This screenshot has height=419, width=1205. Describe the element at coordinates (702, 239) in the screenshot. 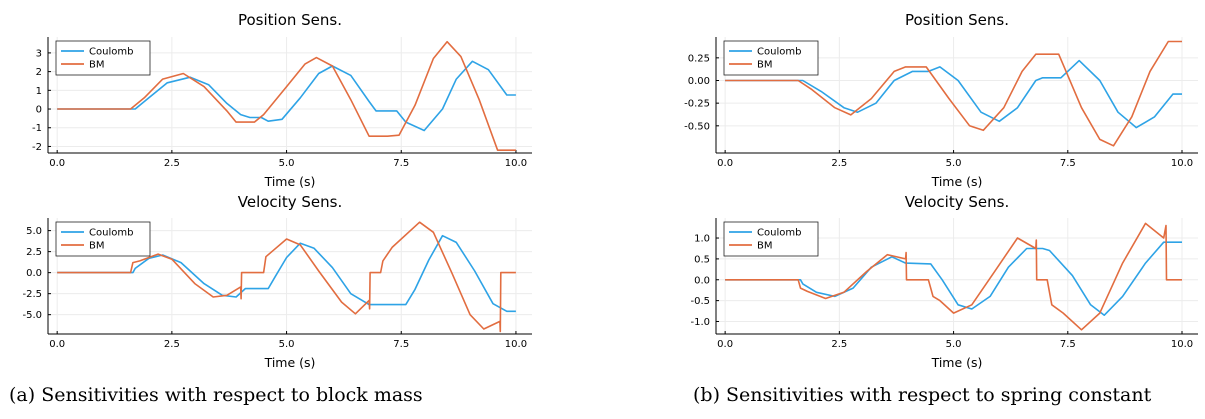

I see `y-tick-label: 1.0` at that location.